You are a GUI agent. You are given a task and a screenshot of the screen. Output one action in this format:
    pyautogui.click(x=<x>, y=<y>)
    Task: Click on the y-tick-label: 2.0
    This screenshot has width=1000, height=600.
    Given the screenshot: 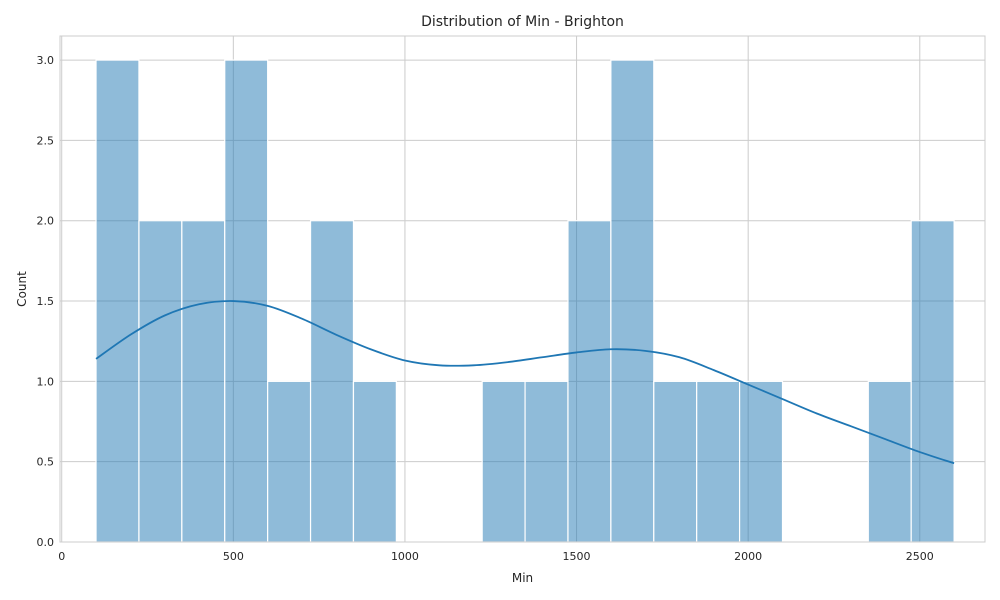 What is the action you would take?
    pyautogui.click(x=46, y=221)
    